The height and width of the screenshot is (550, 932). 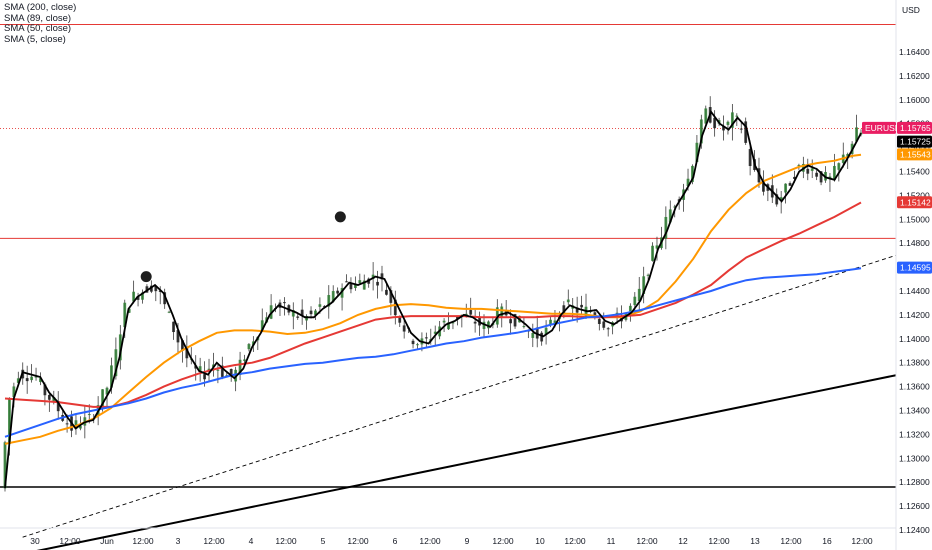 What do you see at coordinates (40, 7) in the screenshot?
I see `legend-sma200: SMA (200, close)` at bounding box center [40, 7].